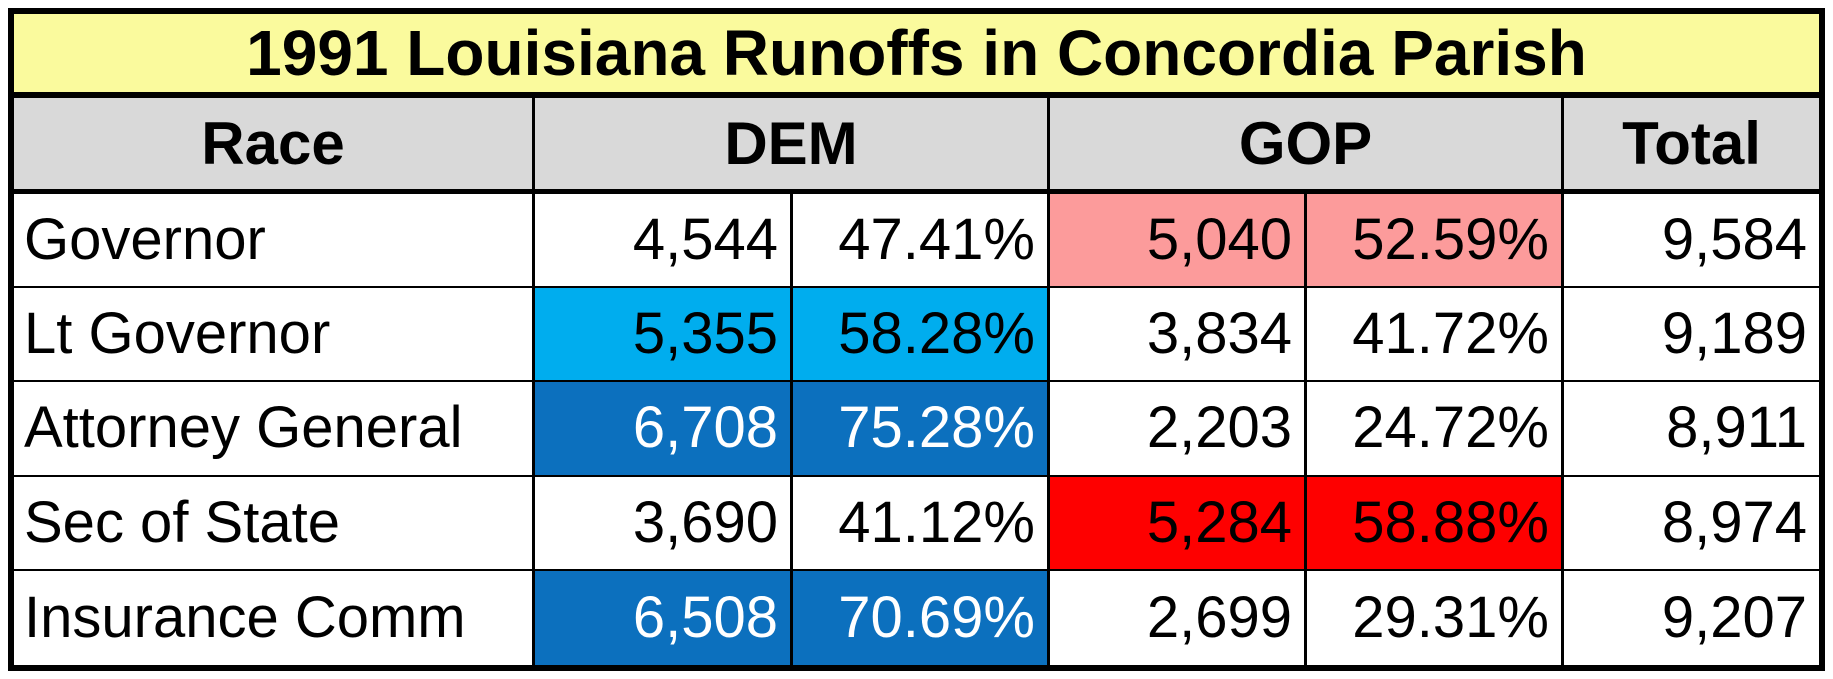 This screenshot has width=1833, height=679. Describe the element at coordinates (274, 241) in the screenshot. I see `race-cell: Governor` at that location.